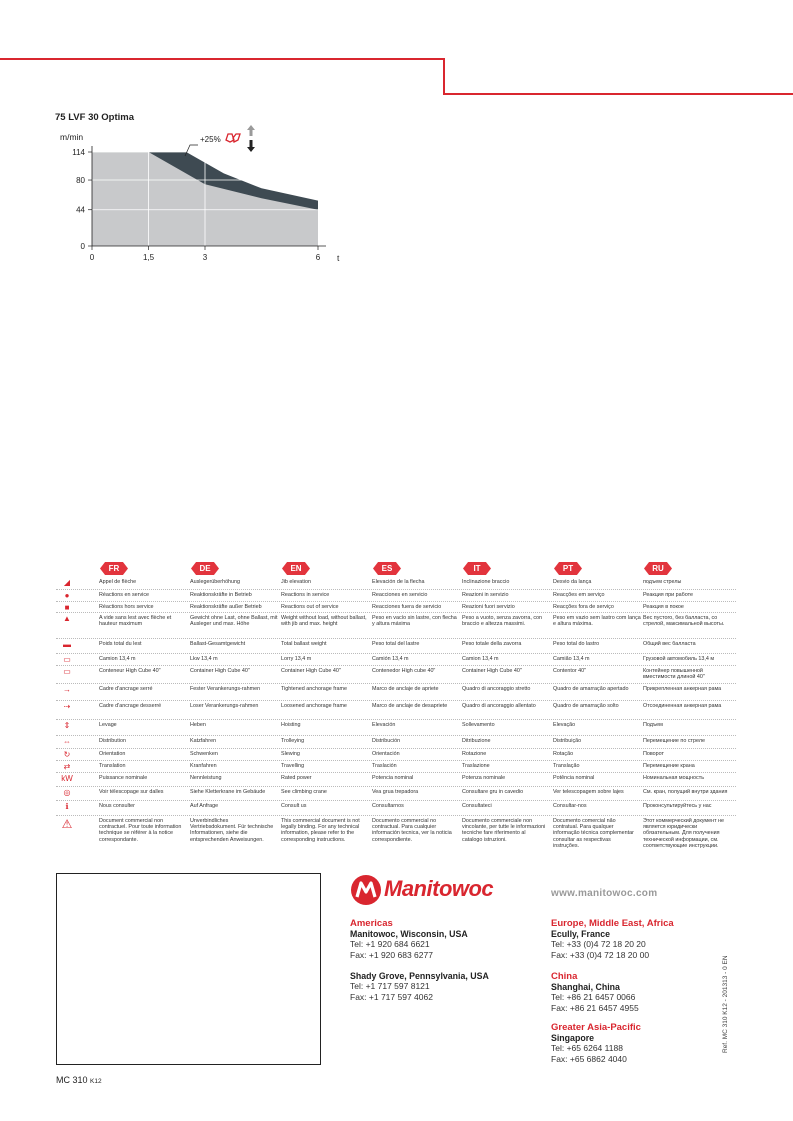 The image size is (793, 1121). Describe the element at coordinates (390, 659) in the screenshot. I see `legend-cell: Camión 13,4 m` at that location.